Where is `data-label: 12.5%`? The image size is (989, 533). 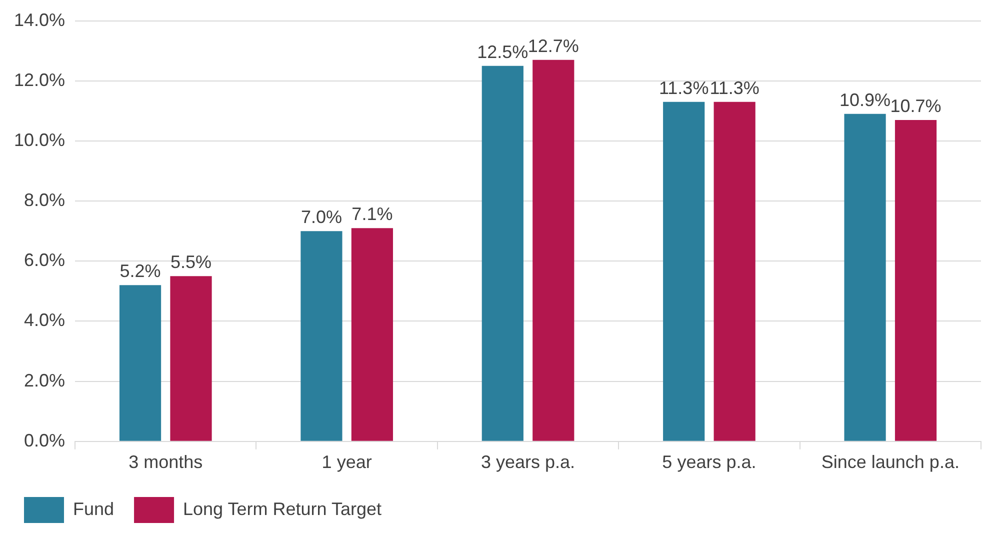 data-label: 12.5% is located at coordinates (502, 52).